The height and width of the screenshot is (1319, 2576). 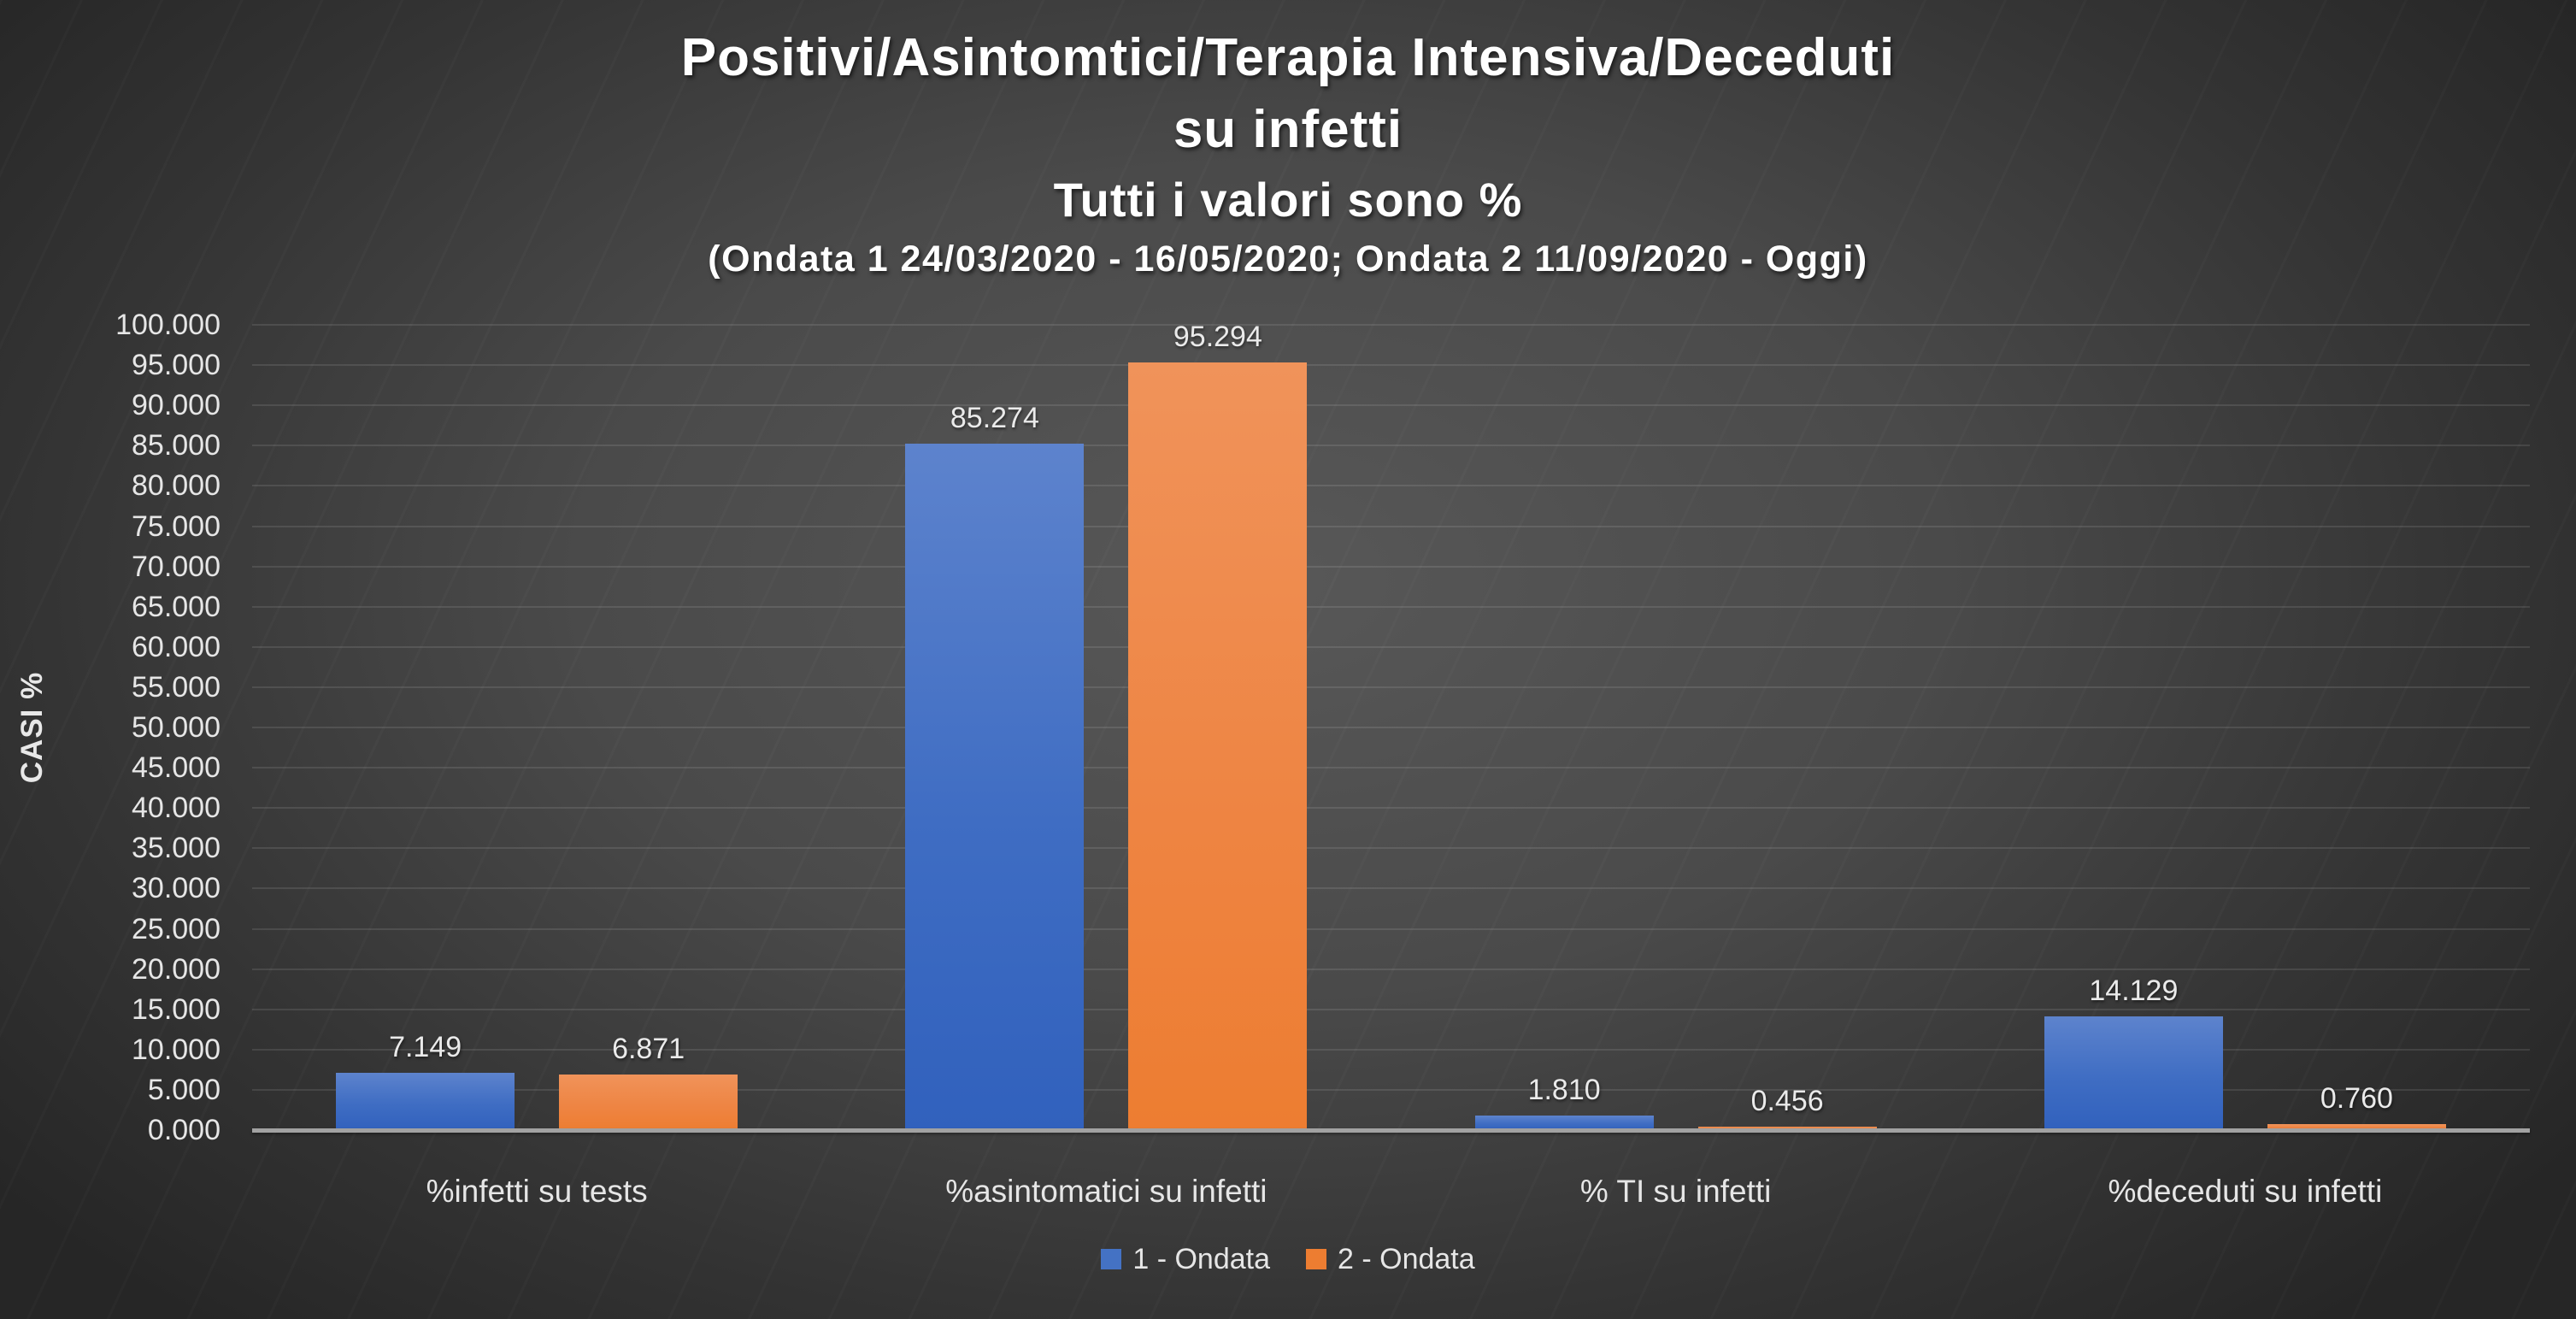 What do you see at coordinates (1675, 1191) in the screenshot?
I see `category-label: % TI su infetti` at bounding box center [1675, 1191].